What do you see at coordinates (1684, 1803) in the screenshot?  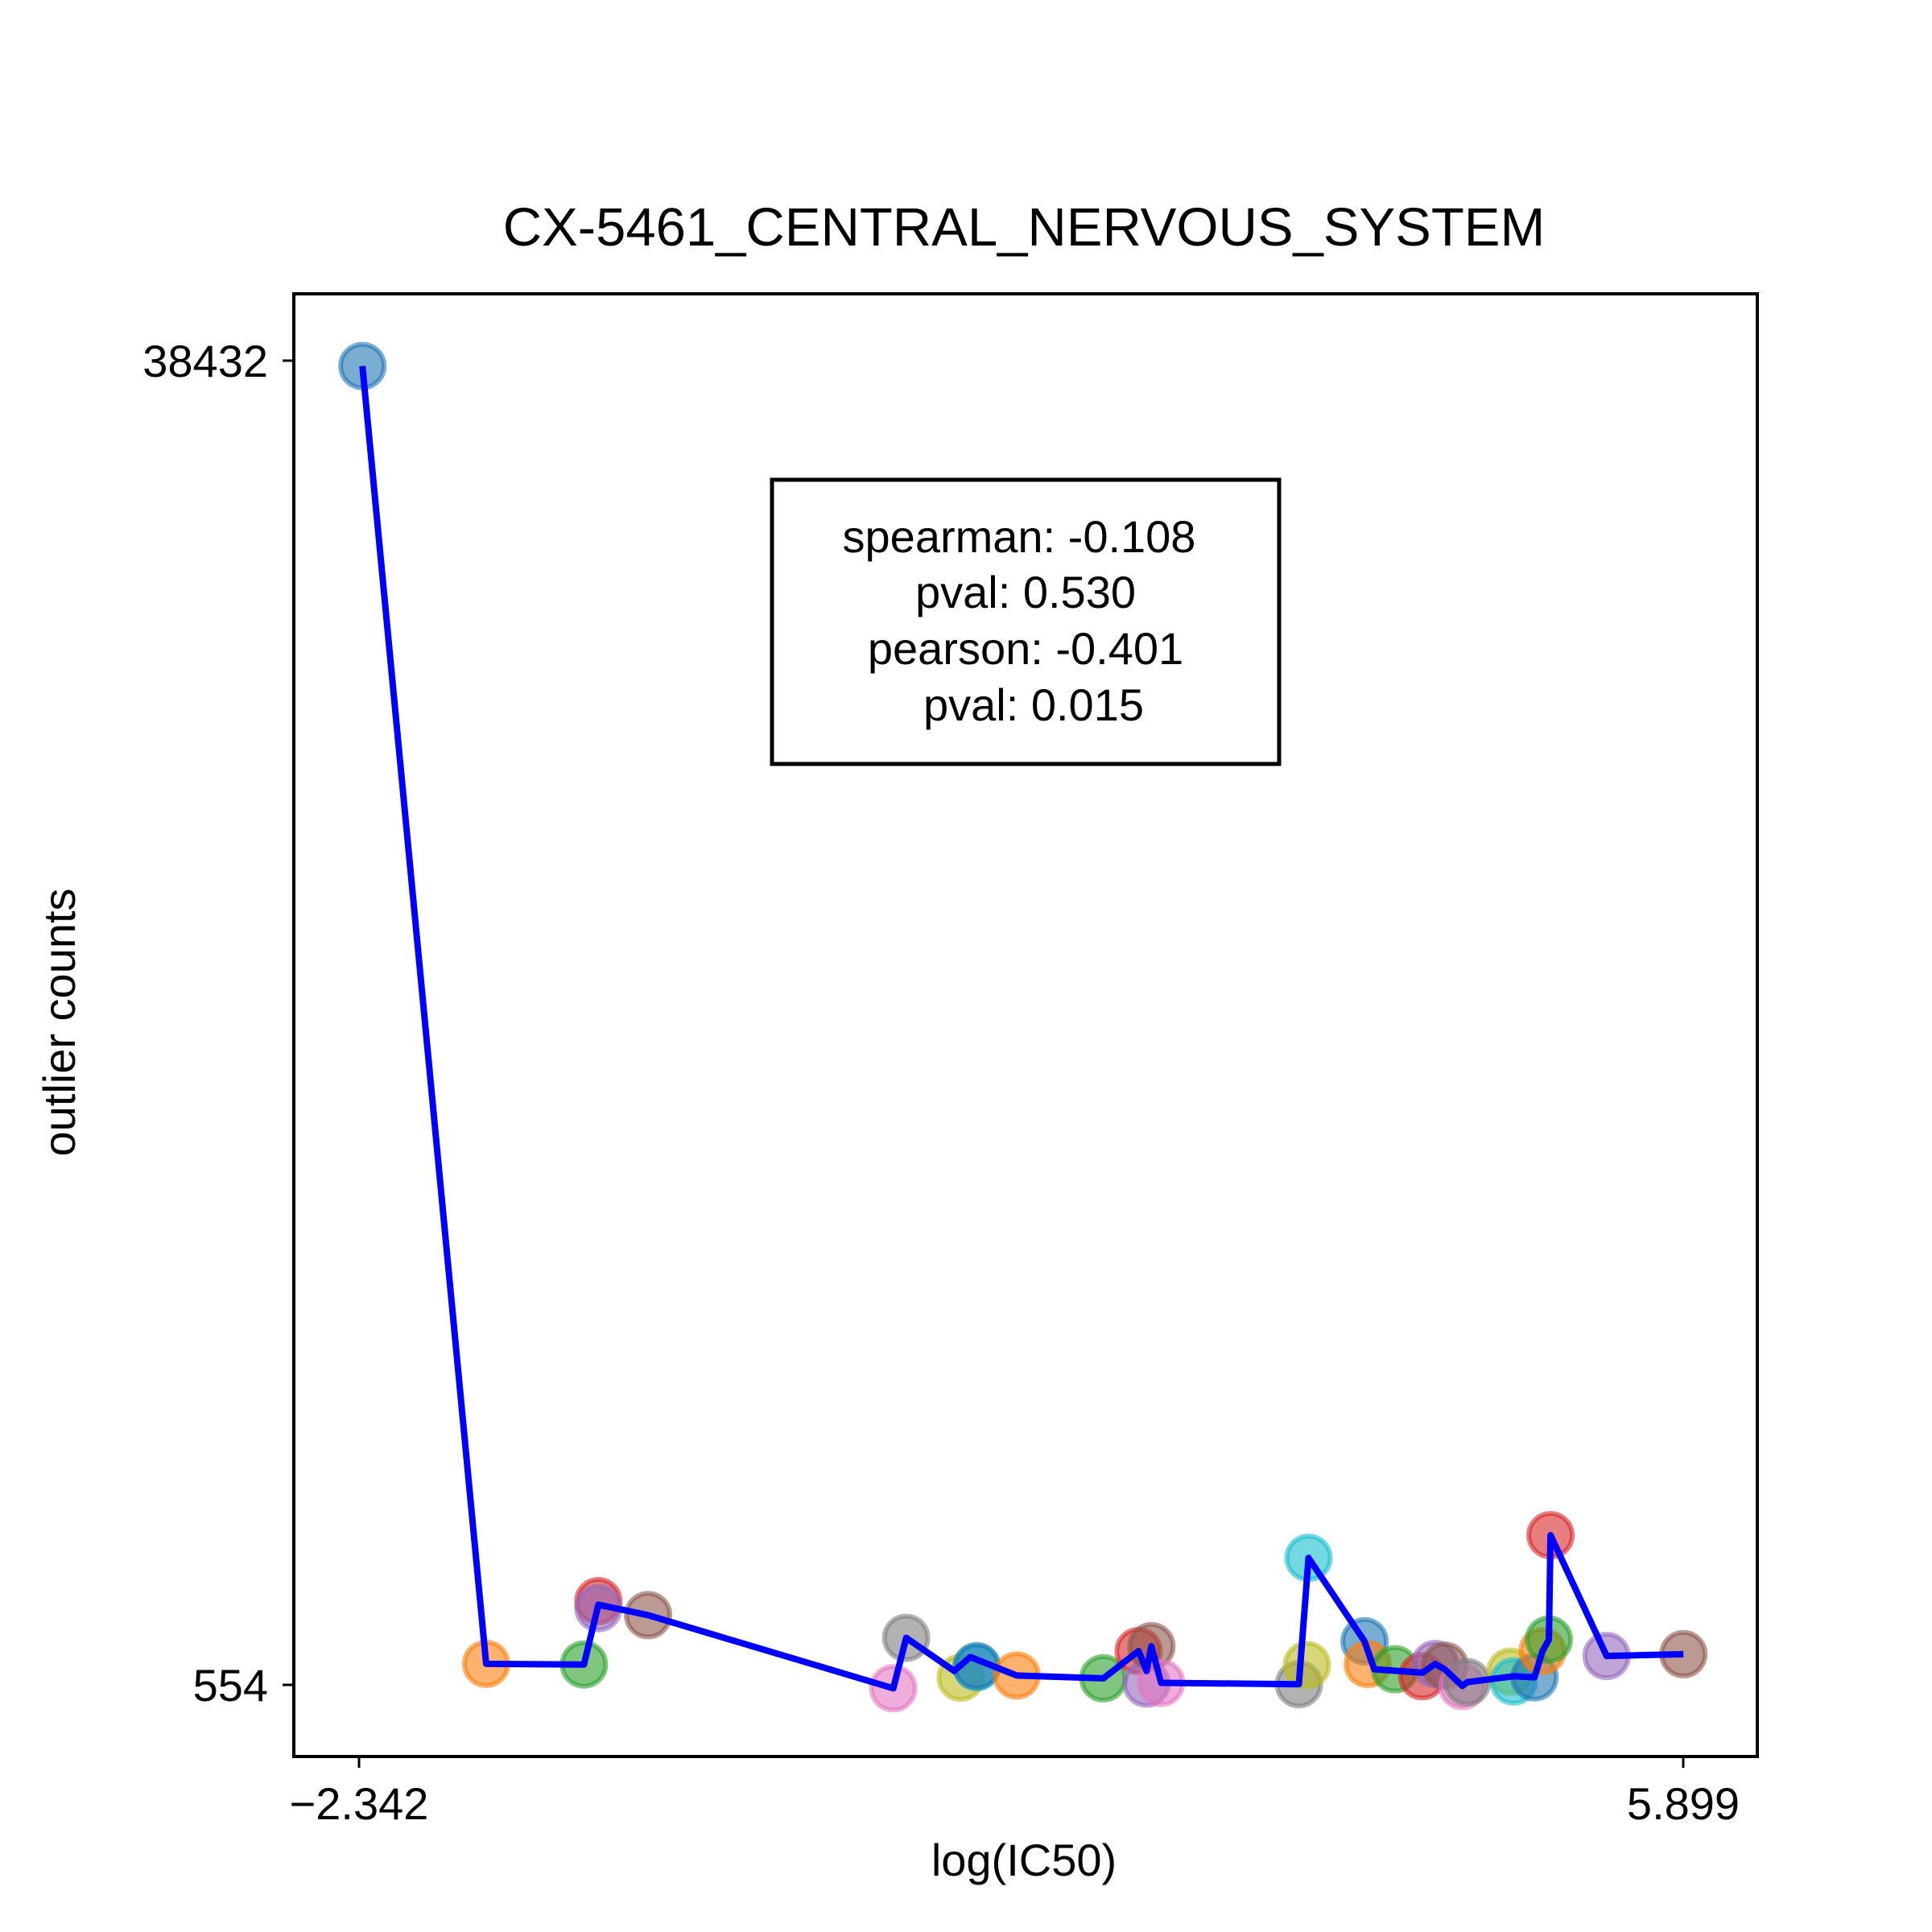 I see `x-tick-label: 5.899` at bounding box center [1684, 1803].